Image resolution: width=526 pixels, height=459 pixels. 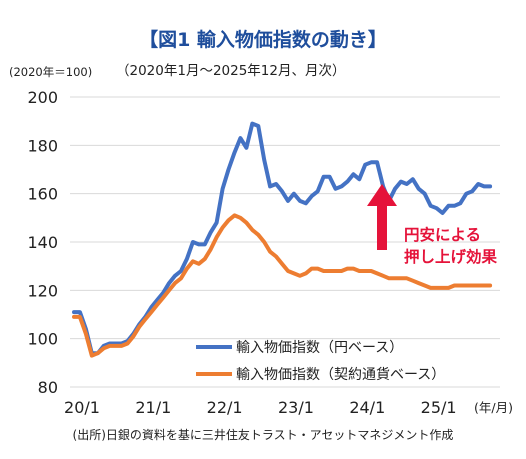 What do you see at coordinates (230, 71) in the screenshot?
I see `chart-subtitle: （2020年1月～2025年12月、月次）` at bounding box center [230, 71].